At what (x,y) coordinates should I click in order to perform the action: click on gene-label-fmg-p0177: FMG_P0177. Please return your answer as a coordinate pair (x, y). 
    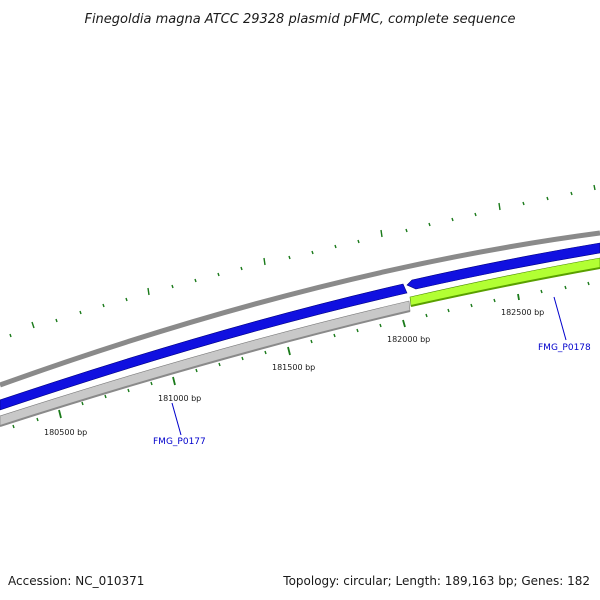
    Looking at the image, I should click on (179, 442).